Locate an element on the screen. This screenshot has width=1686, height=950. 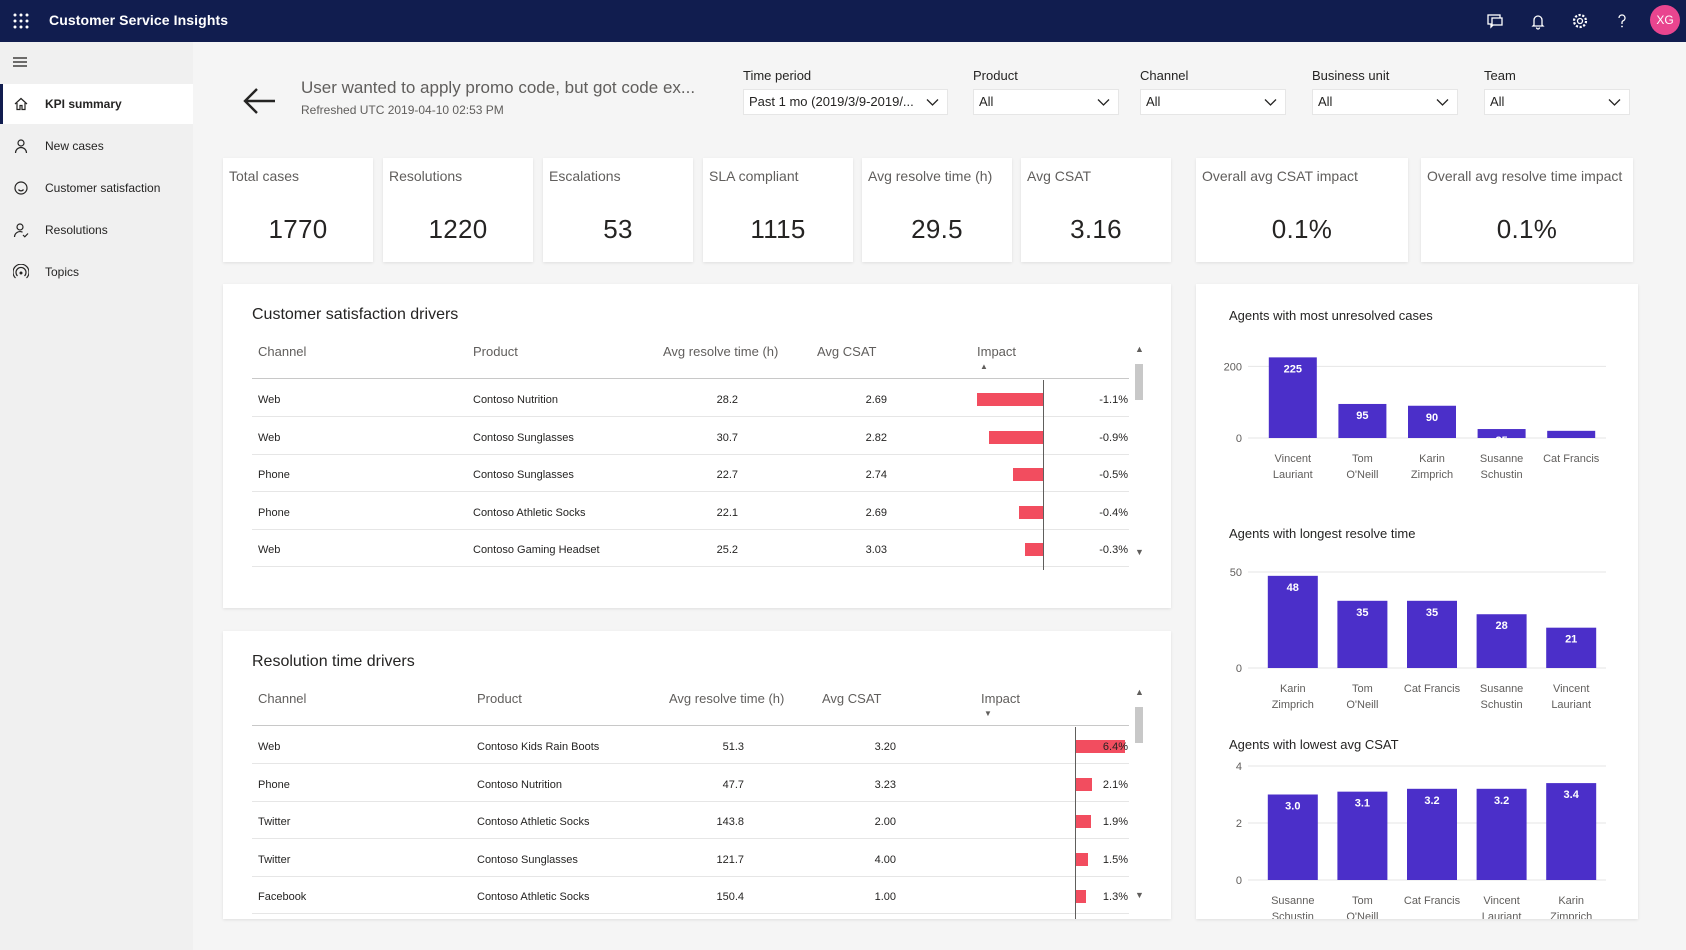
chevron-down-icon is located at coordinates (1270, 102).